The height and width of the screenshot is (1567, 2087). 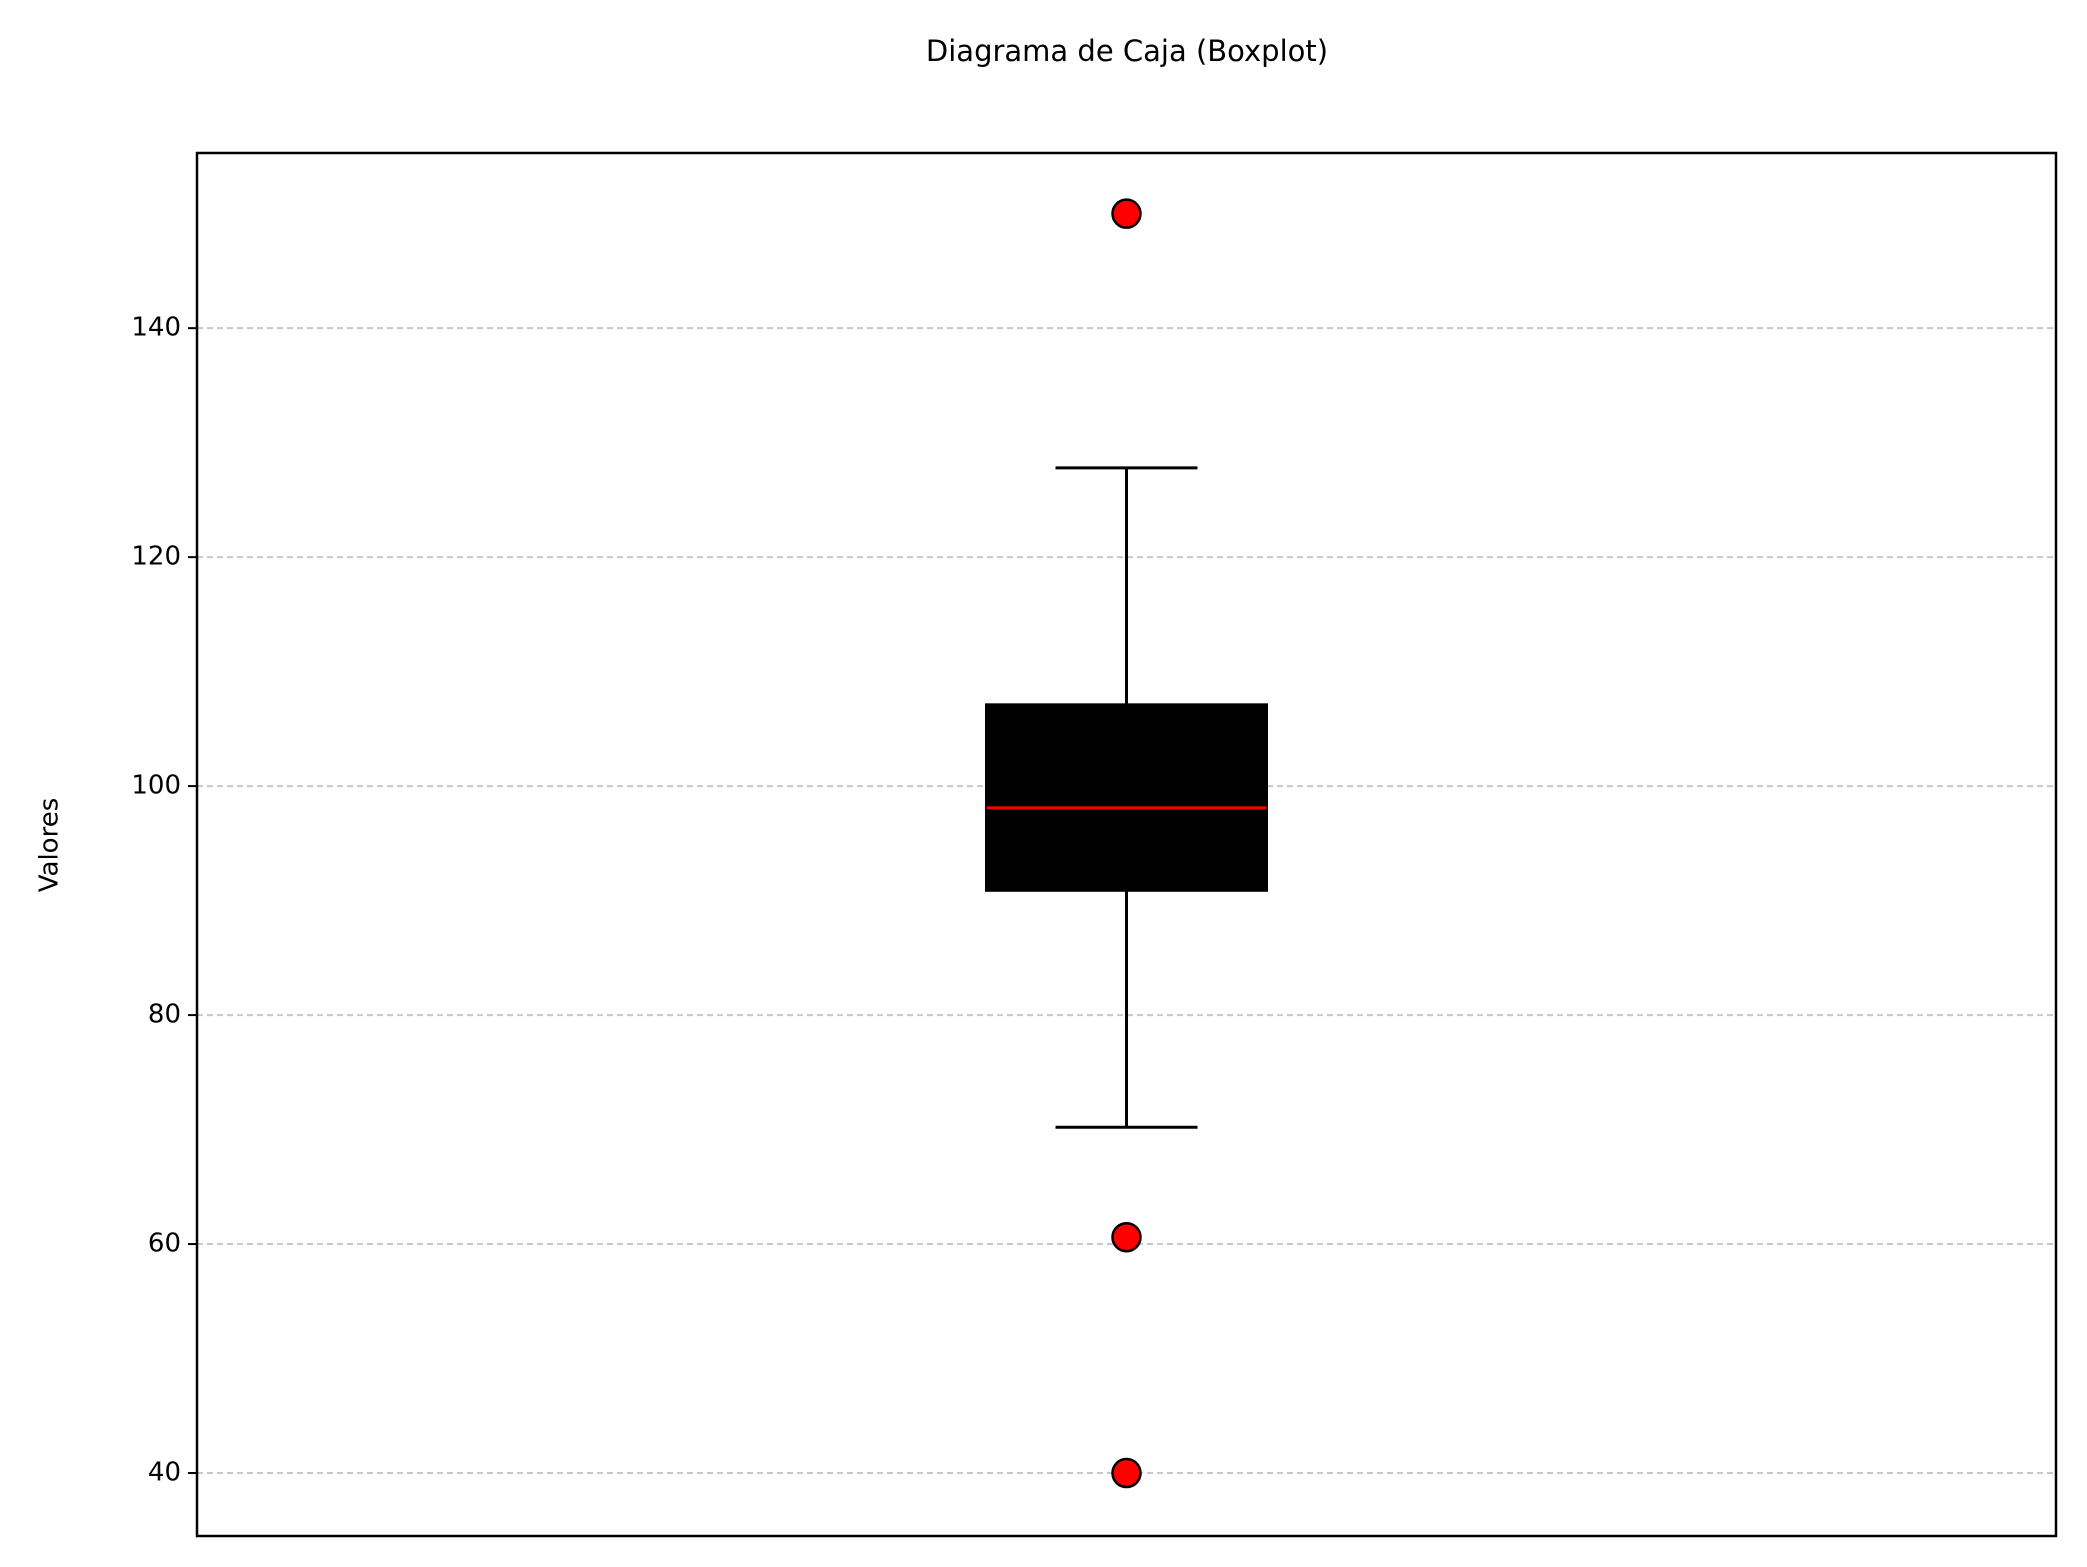 What do you see at coordinates (156, 328) in the screenshot?
I see `y-tick-label: 140` at bounding box center [156, 328].